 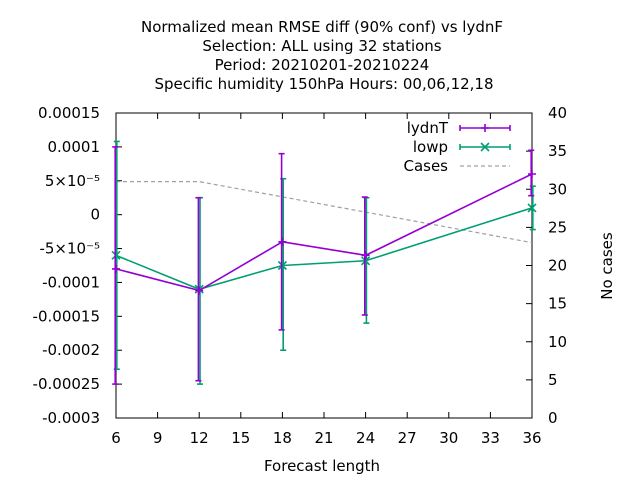 I want to click on x-tick-label: 9, so click(x=158, y=438).